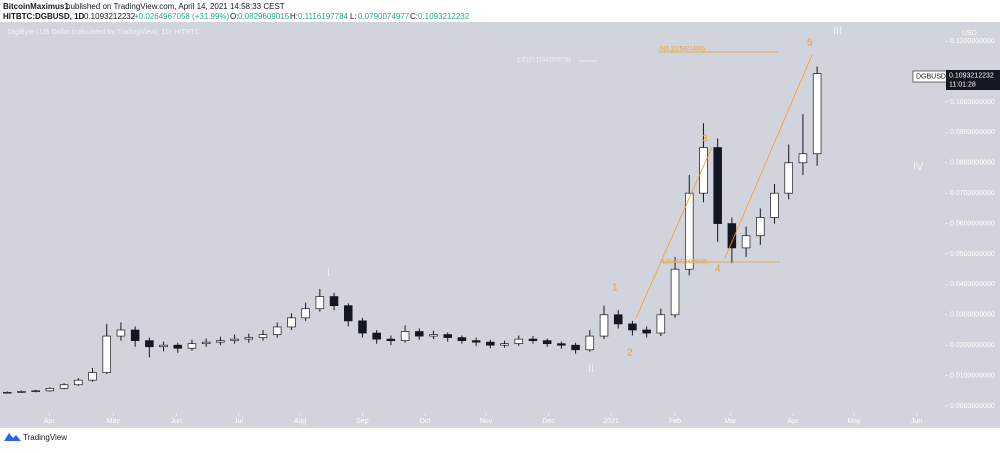 Image resolution: width=1000 pixels, height=453 pixels. What do you see at coordinates (425, 421) in the screenshot?
I see `x-tick-label: Oct` at bounding box center [425, 421].